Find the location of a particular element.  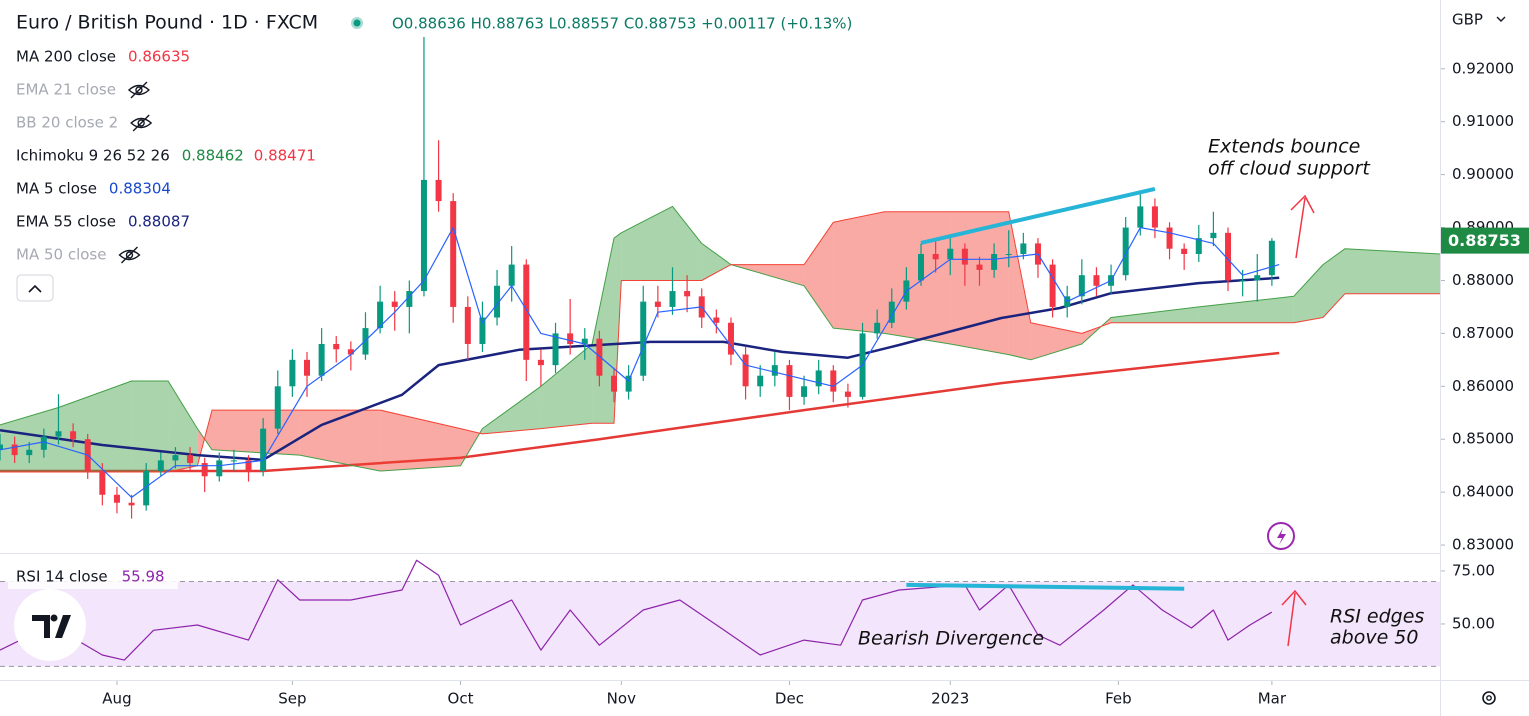

x-tick-label: Sep is located at coordinates (292, 699).